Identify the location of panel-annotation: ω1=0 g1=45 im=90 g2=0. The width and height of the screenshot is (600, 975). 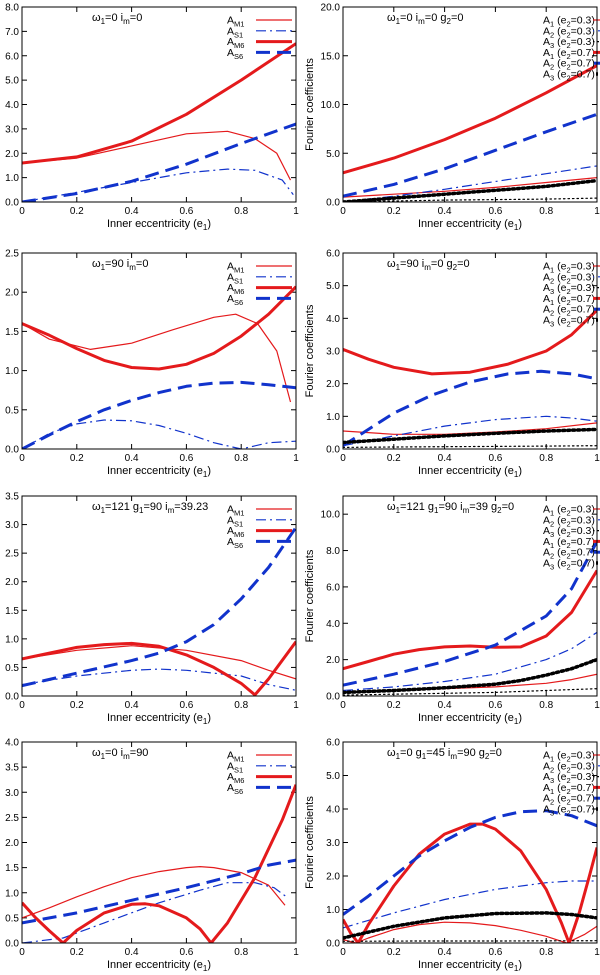
(444, 754).